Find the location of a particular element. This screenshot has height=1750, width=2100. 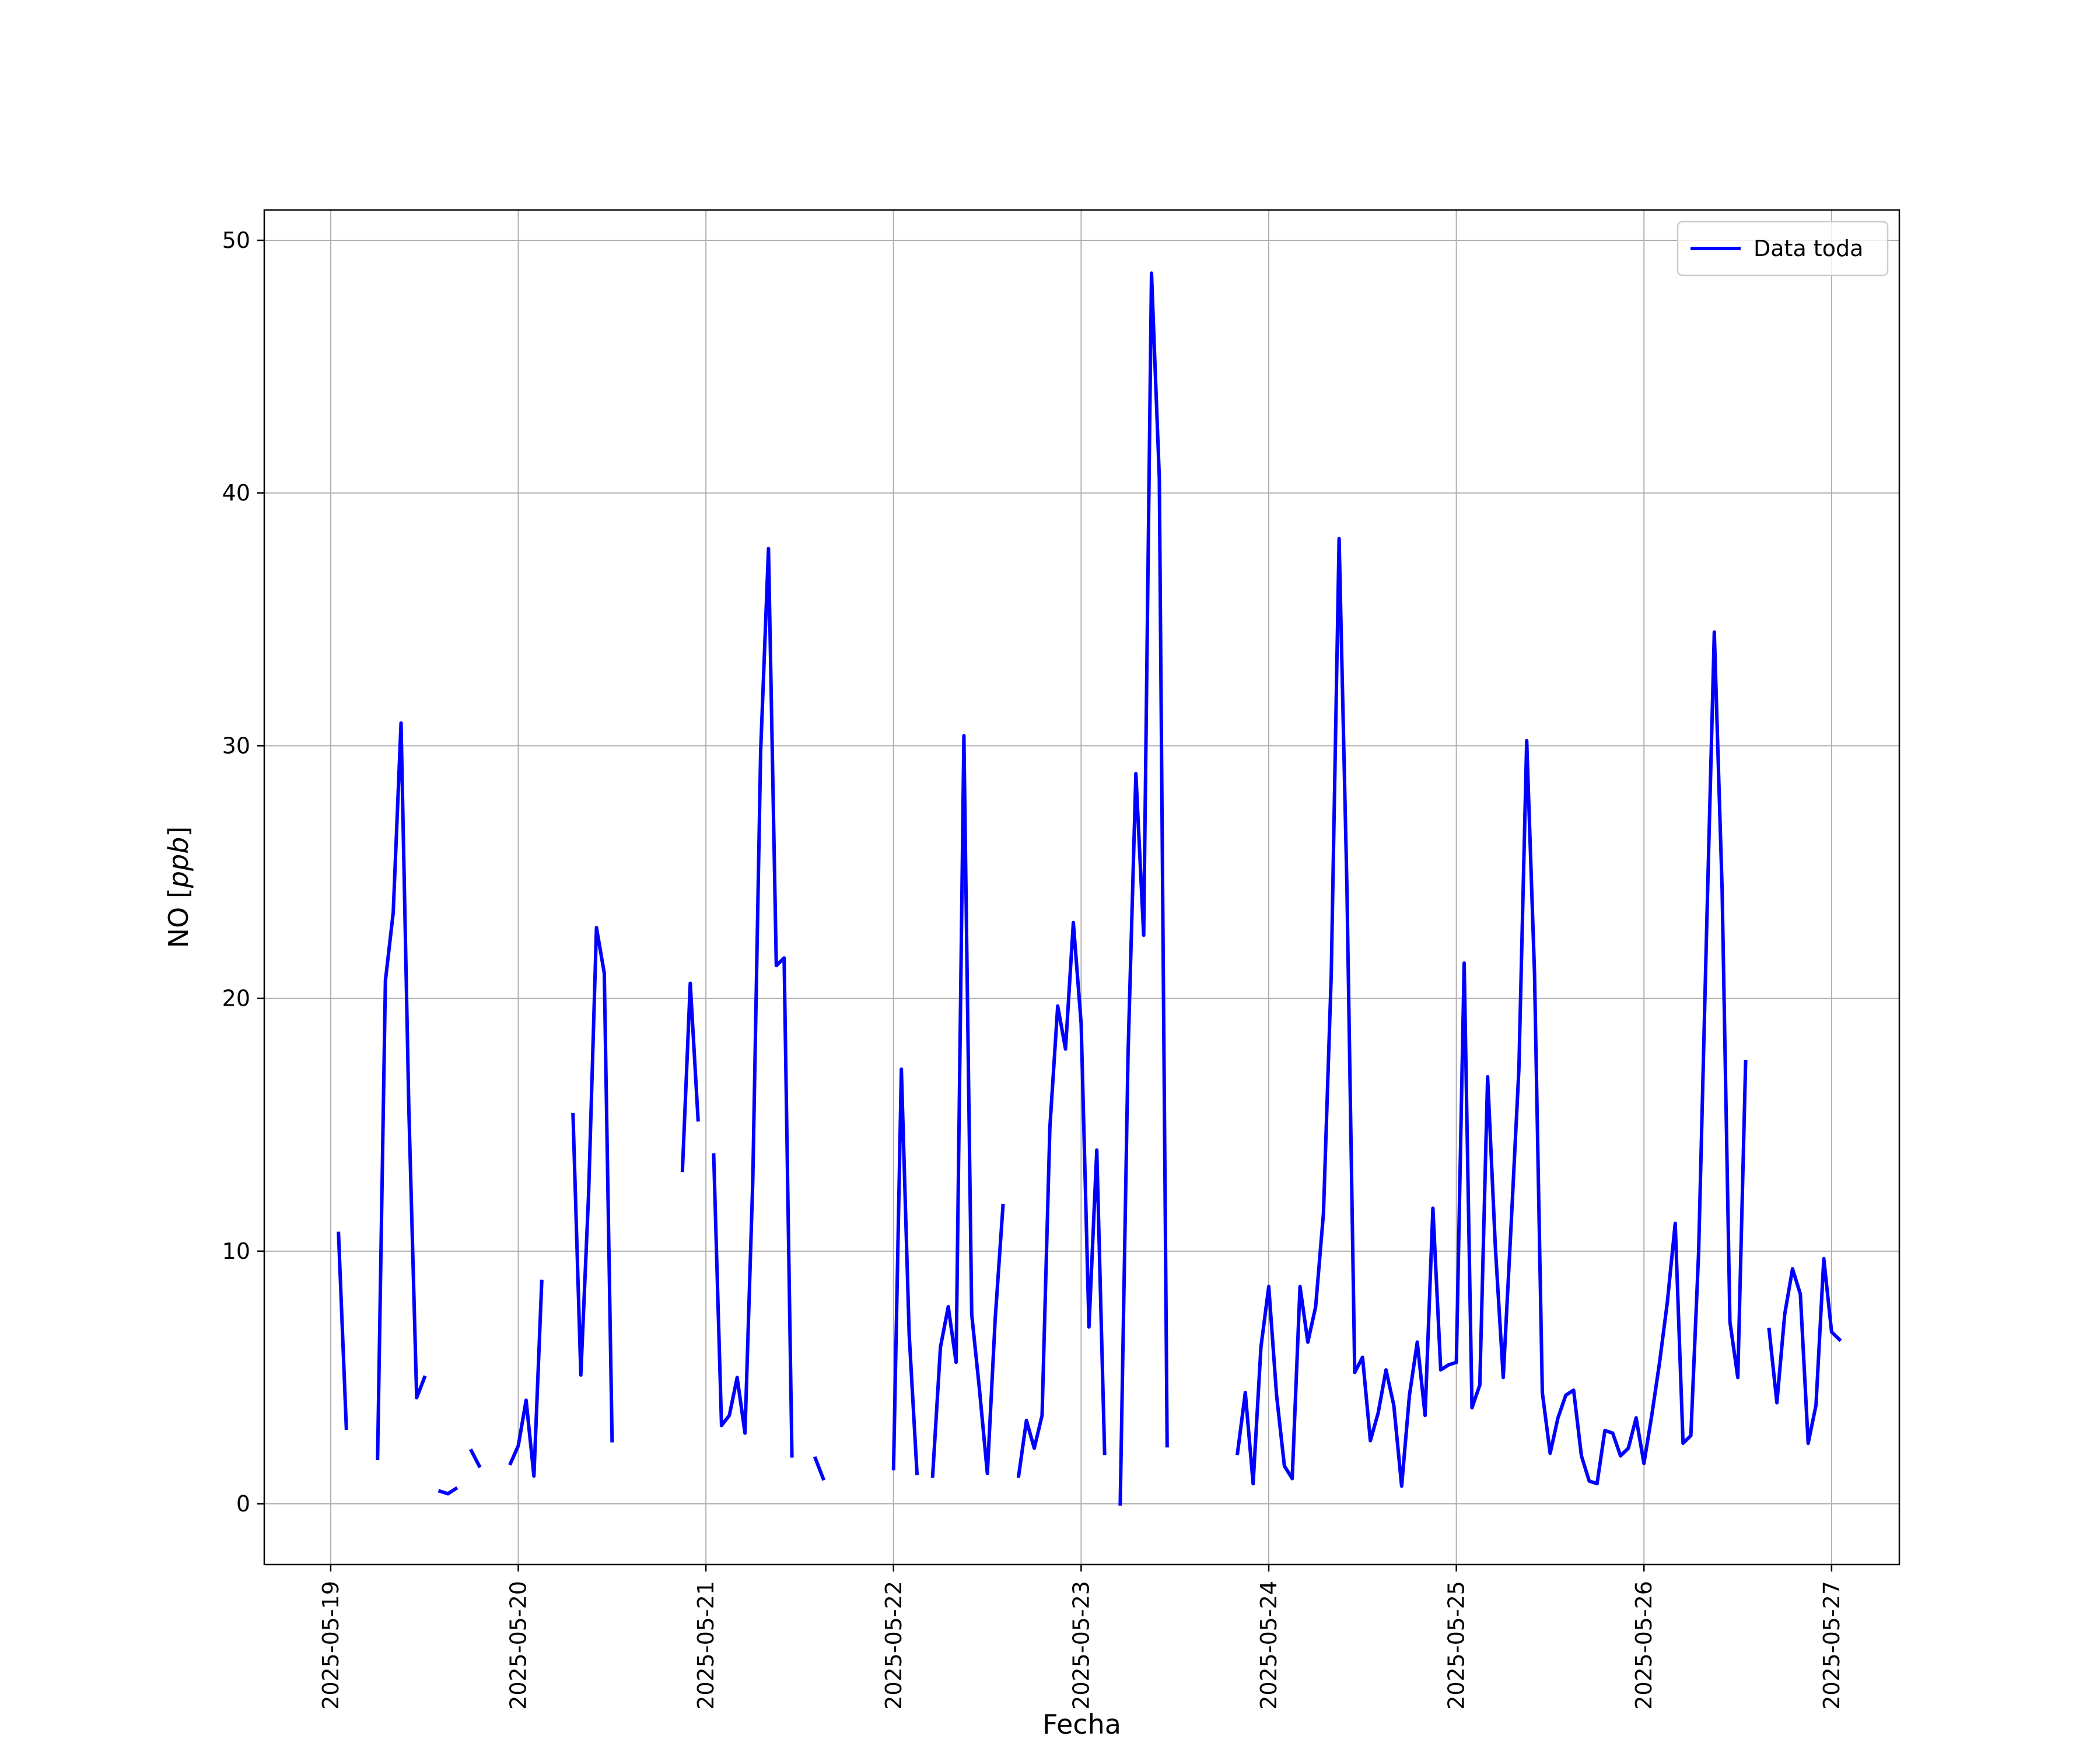

x-tick-label: 2025-05-22 is located at coordinates (894, 1645).